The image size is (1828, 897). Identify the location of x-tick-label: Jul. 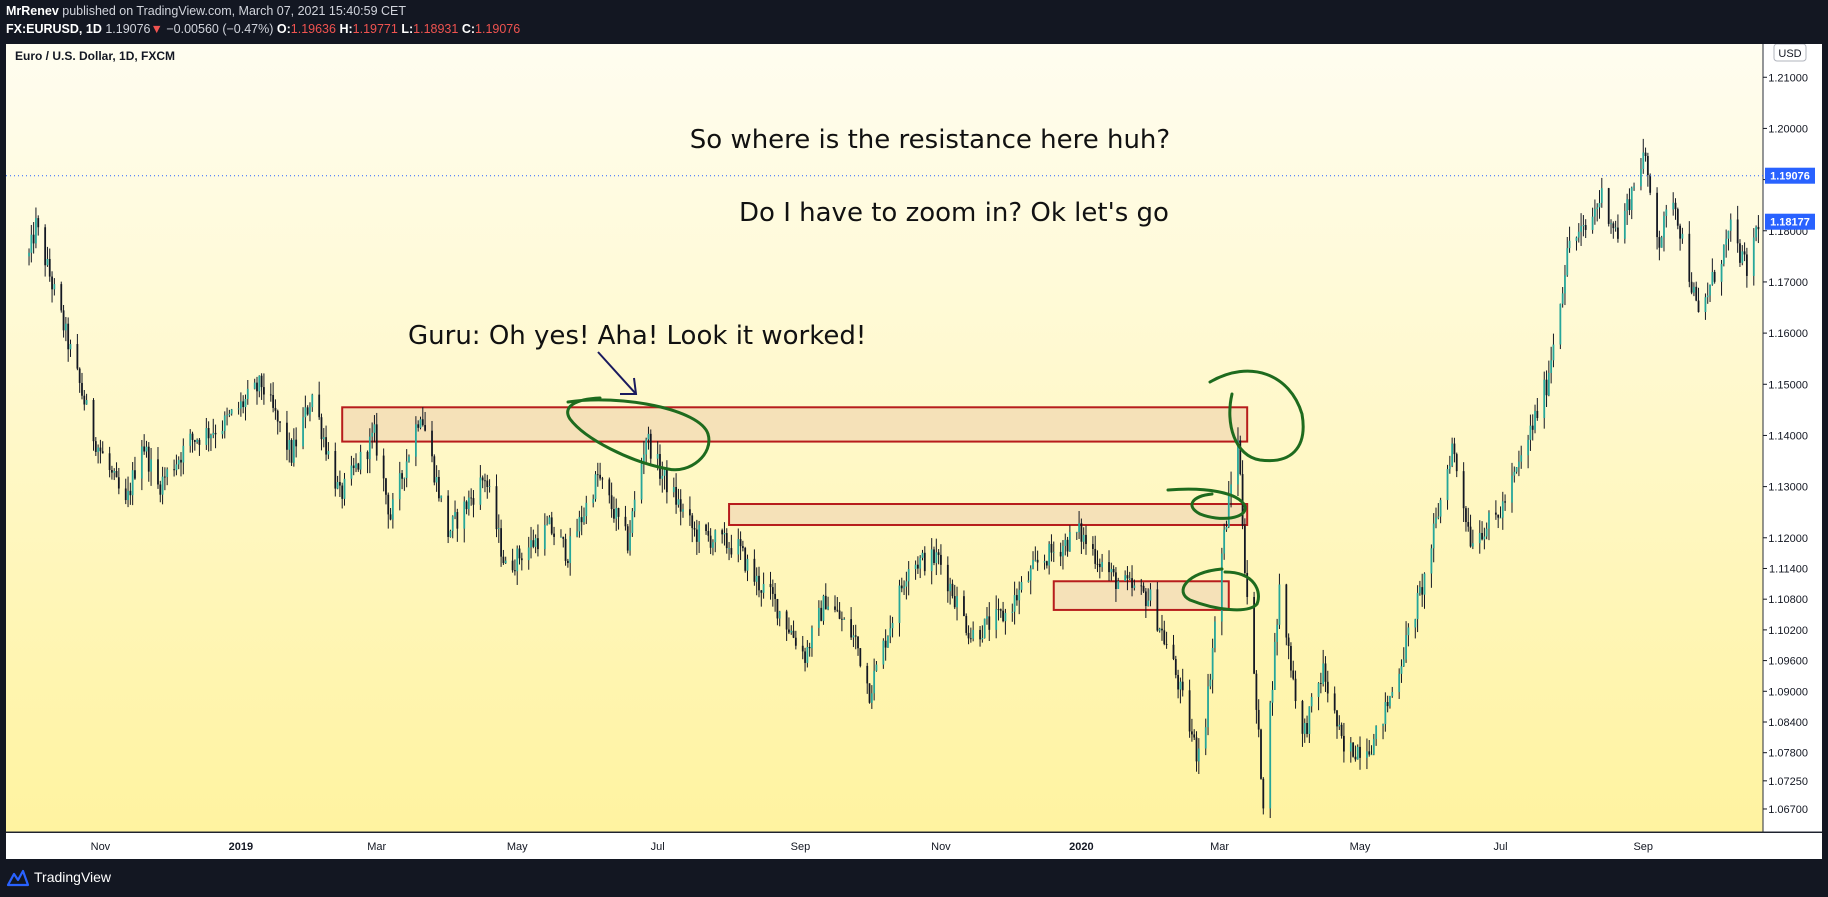
(658, 847).